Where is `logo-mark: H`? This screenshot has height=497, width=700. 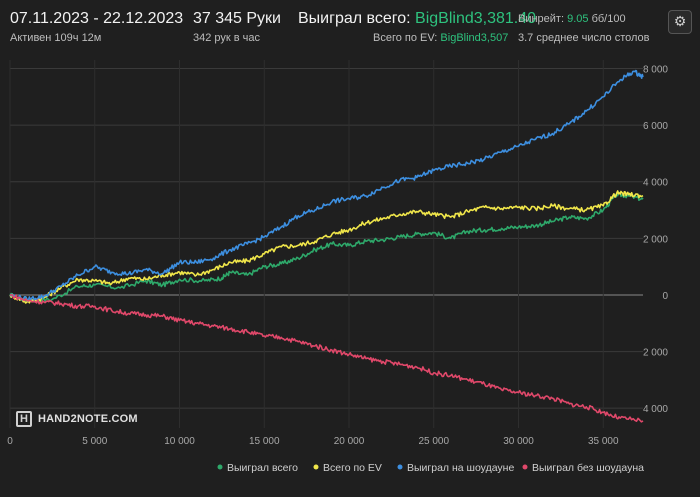
logo-mark: H is located at coordinates (24, 419).